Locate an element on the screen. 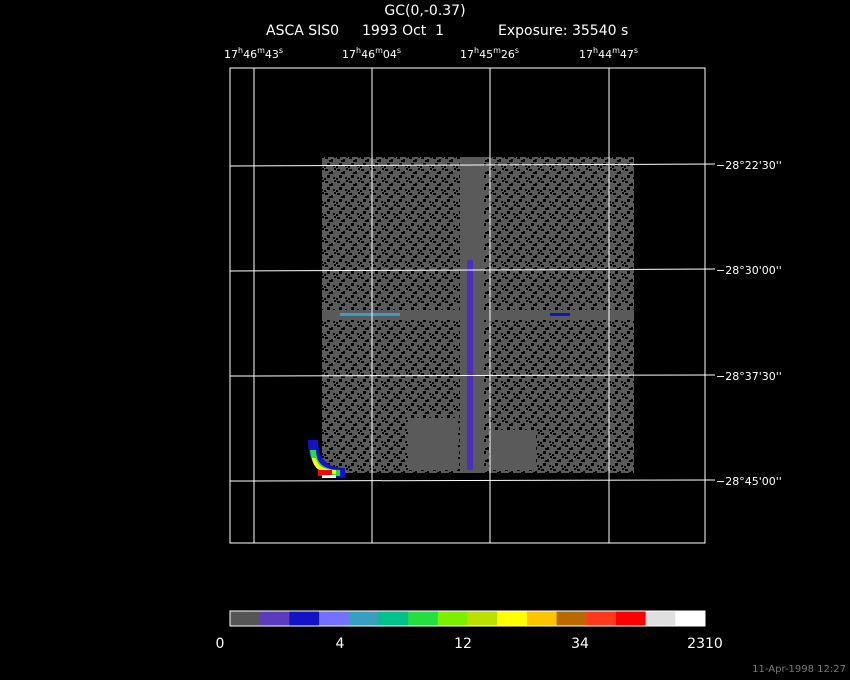  dec-label: −28°22'30'' is located at coordinates (749, 165).